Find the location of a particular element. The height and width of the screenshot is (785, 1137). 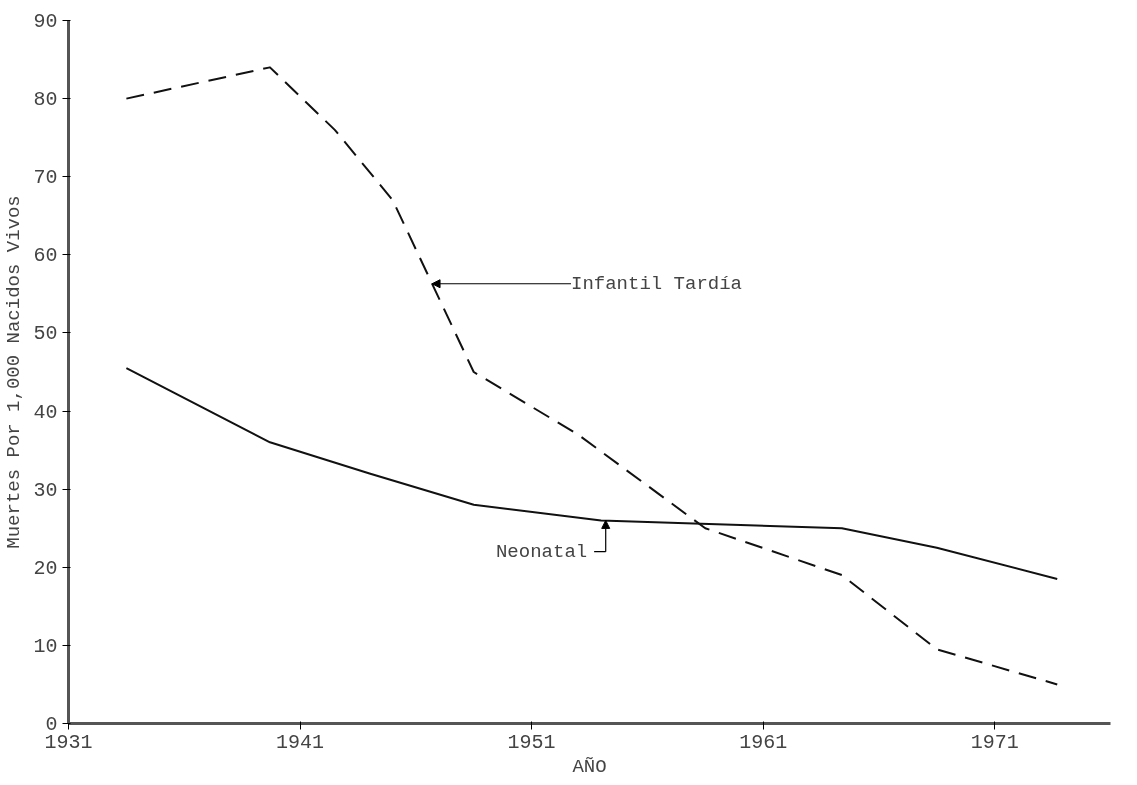

y-tick-label: 40 is located at coordinates (45, 412).